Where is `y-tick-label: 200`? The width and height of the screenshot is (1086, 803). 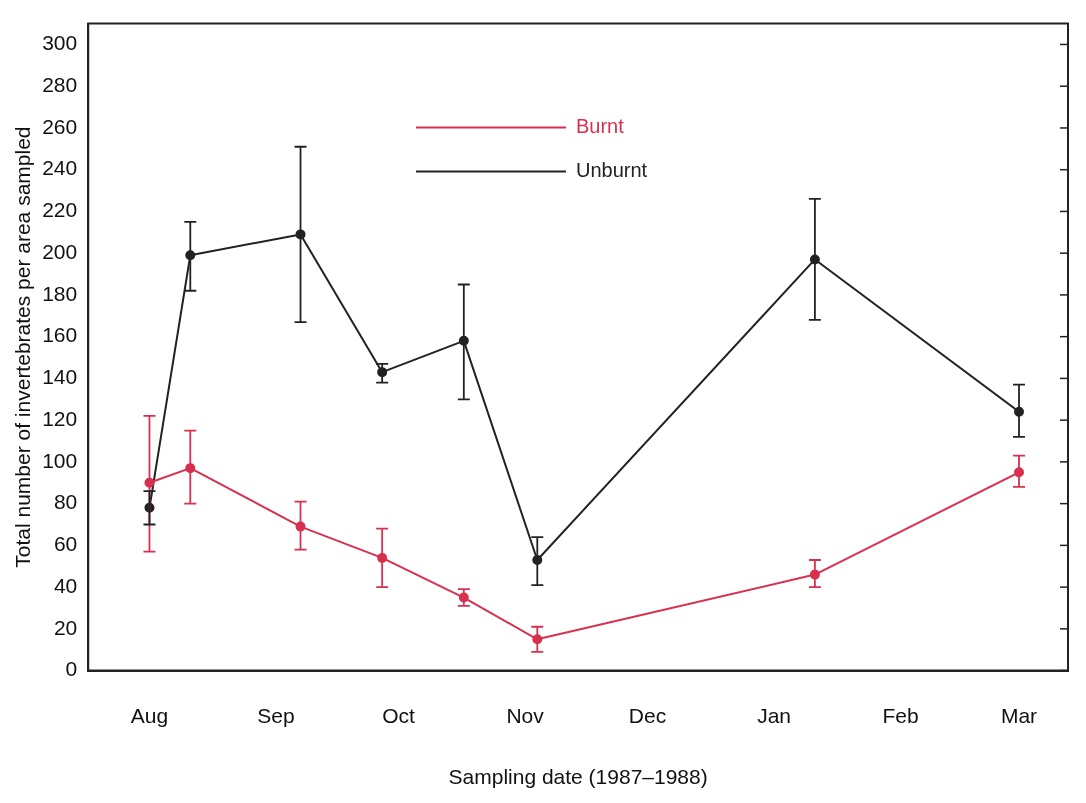
y-tick-label: 200 is located at coordinates (60, 251).